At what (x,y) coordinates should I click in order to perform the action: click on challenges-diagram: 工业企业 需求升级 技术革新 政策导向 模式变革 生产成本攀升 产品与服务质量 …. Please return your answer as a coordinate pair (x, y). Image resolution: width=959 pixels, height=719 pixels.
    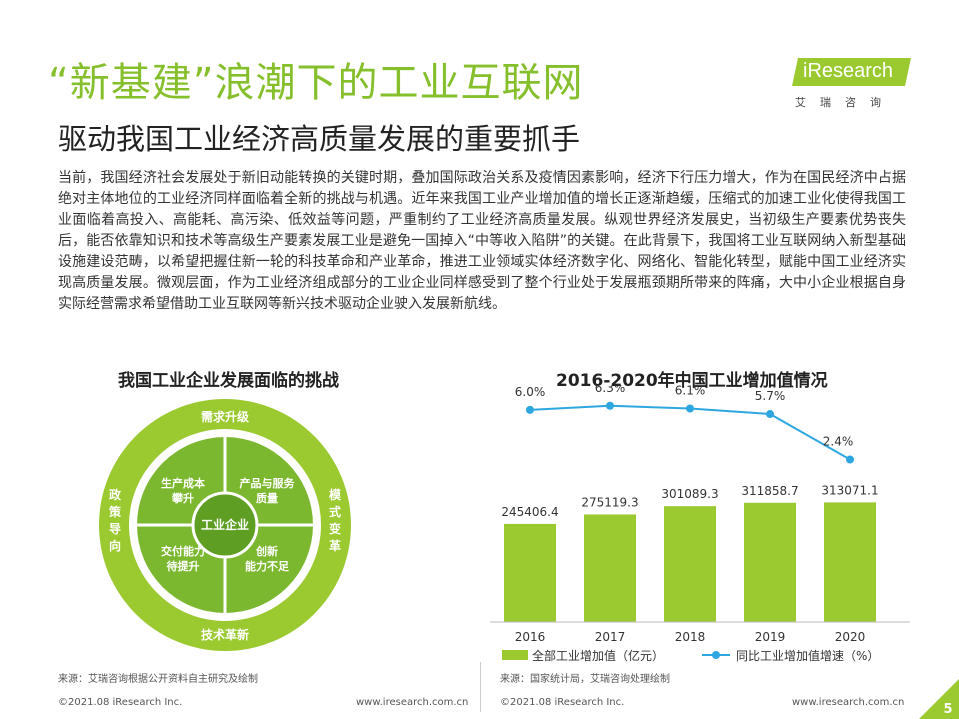
    Looking at the image, I should click on (225, 525).